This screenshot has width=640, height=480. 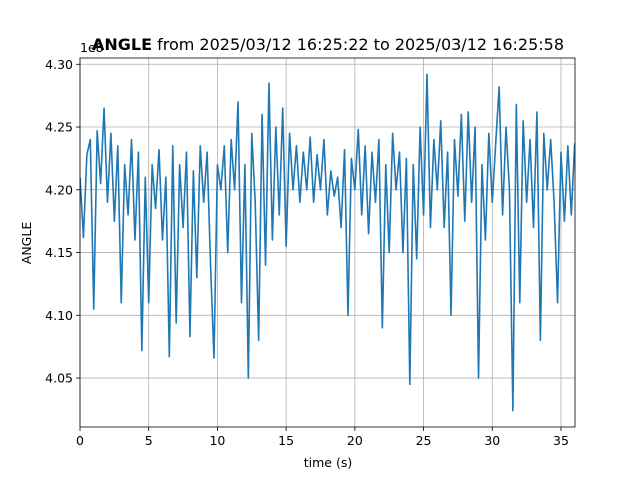 What do you see at coordinates (59, 127) in the screenshot?
I see `y-tick-label: 4.25` at bounding box center [59, 127].